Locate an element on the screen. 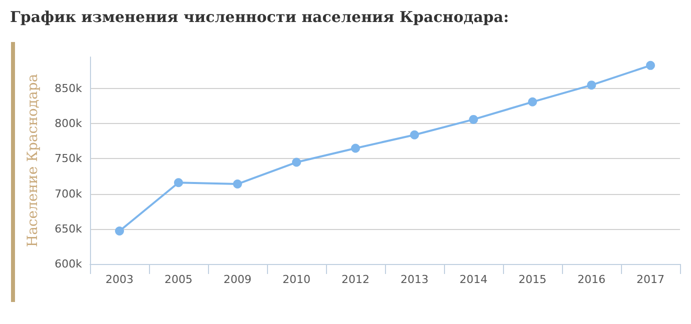 The height and width of the screenshot is (324, 691). x-tick-label: 2017 is located at coordinates (650, 279).